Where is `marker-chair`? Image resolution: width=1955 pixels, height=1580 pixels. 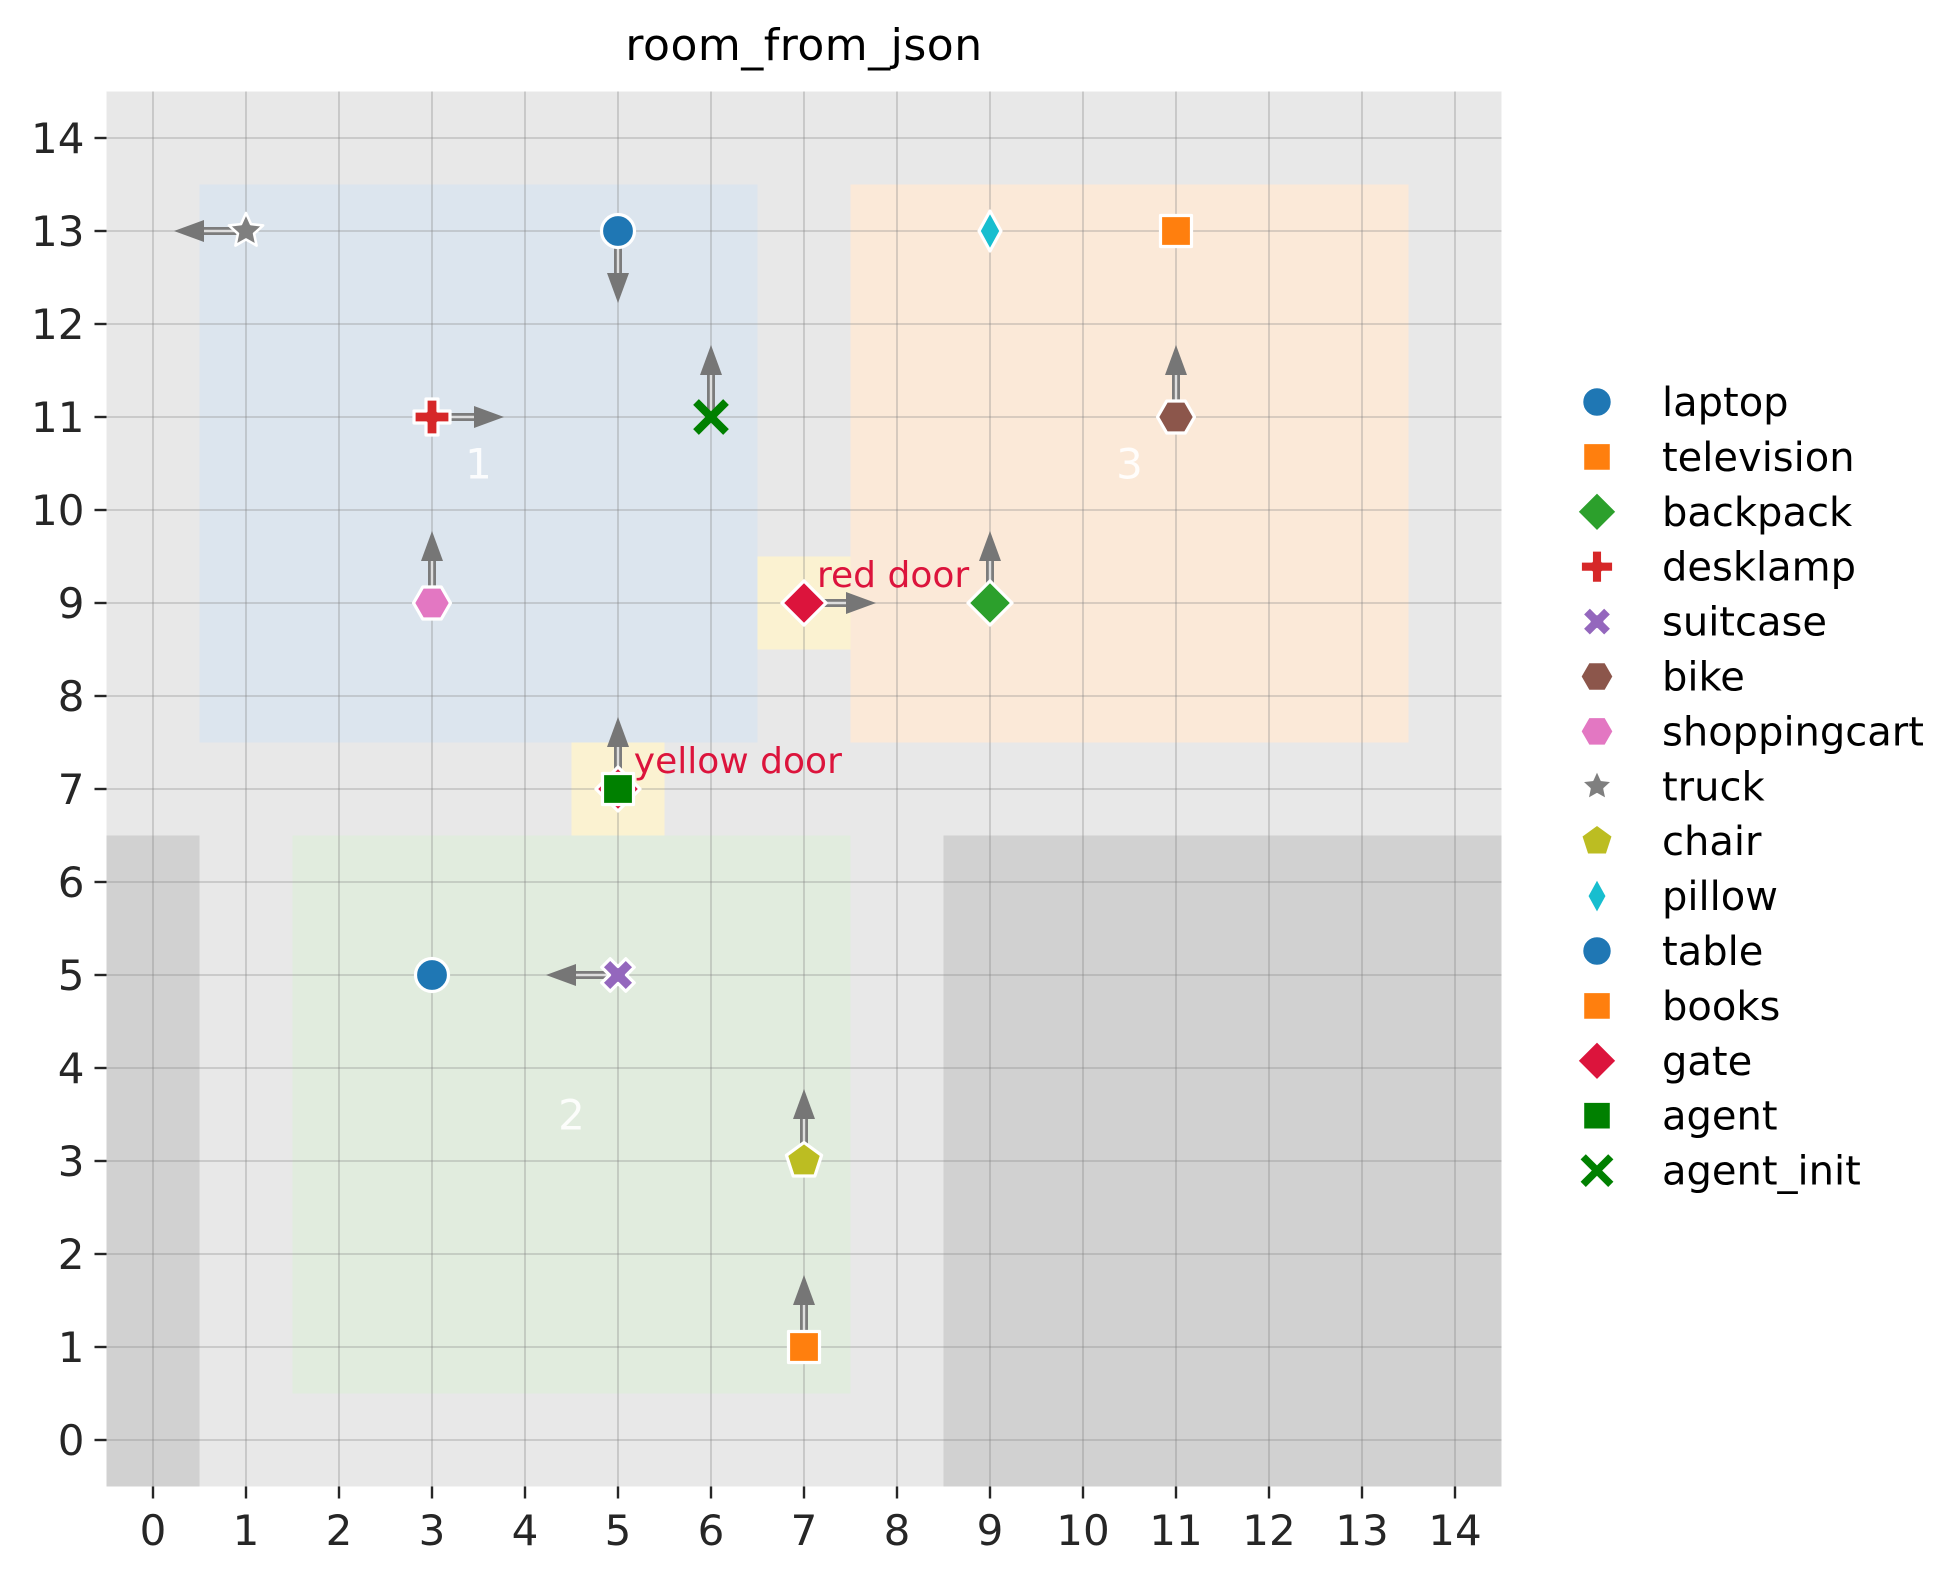
marker-chair is located at coordinates (804, 1159).